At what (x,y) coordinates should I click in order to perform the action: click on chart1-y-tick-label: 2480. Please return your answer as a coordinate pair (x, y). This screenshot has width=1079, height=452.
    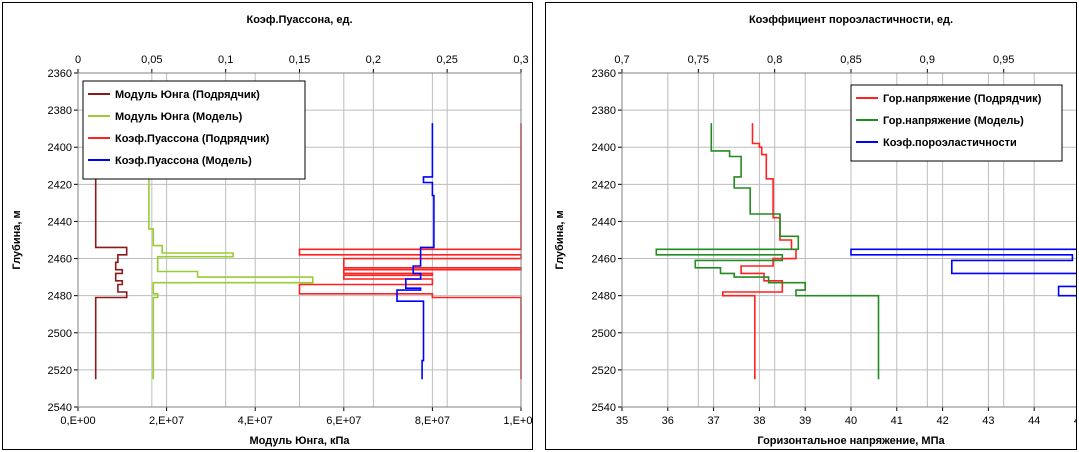
    Looking at the image, I should click on (60, 297).